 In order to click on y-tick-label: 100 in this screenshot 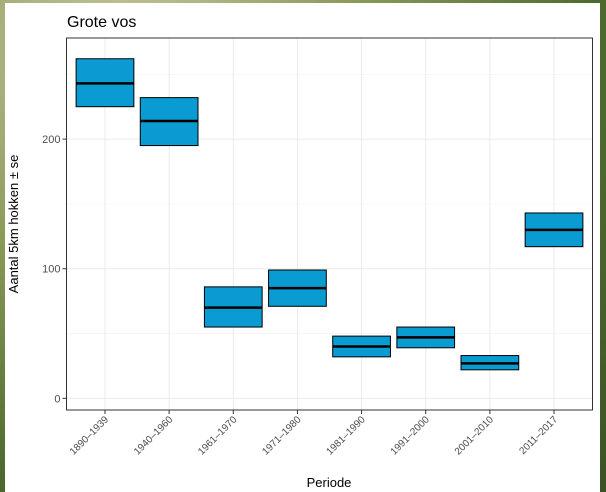, I will do `click(51, 270)`.